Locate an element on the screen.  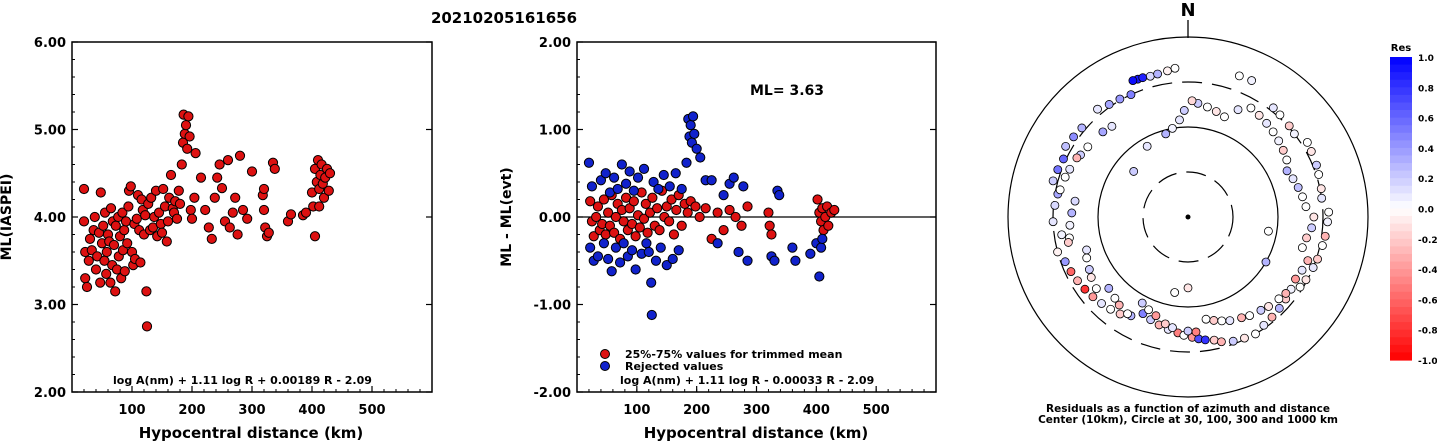
ml-annotation: ML= 3.63 is located at coordinates (787, 91).